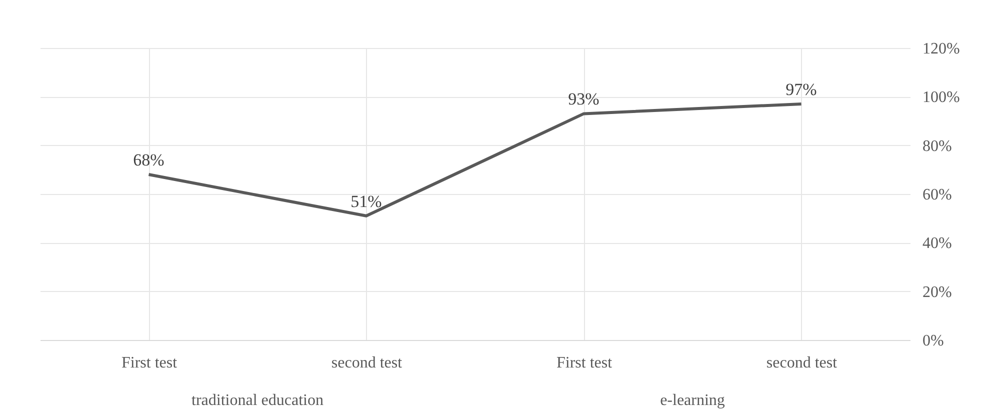 This screenshot has height=419, width=987. What do you see at coordinates (941, 49) in the screenshot?
I see `y-tick-label: 120%` at bounding box center [941, 49].